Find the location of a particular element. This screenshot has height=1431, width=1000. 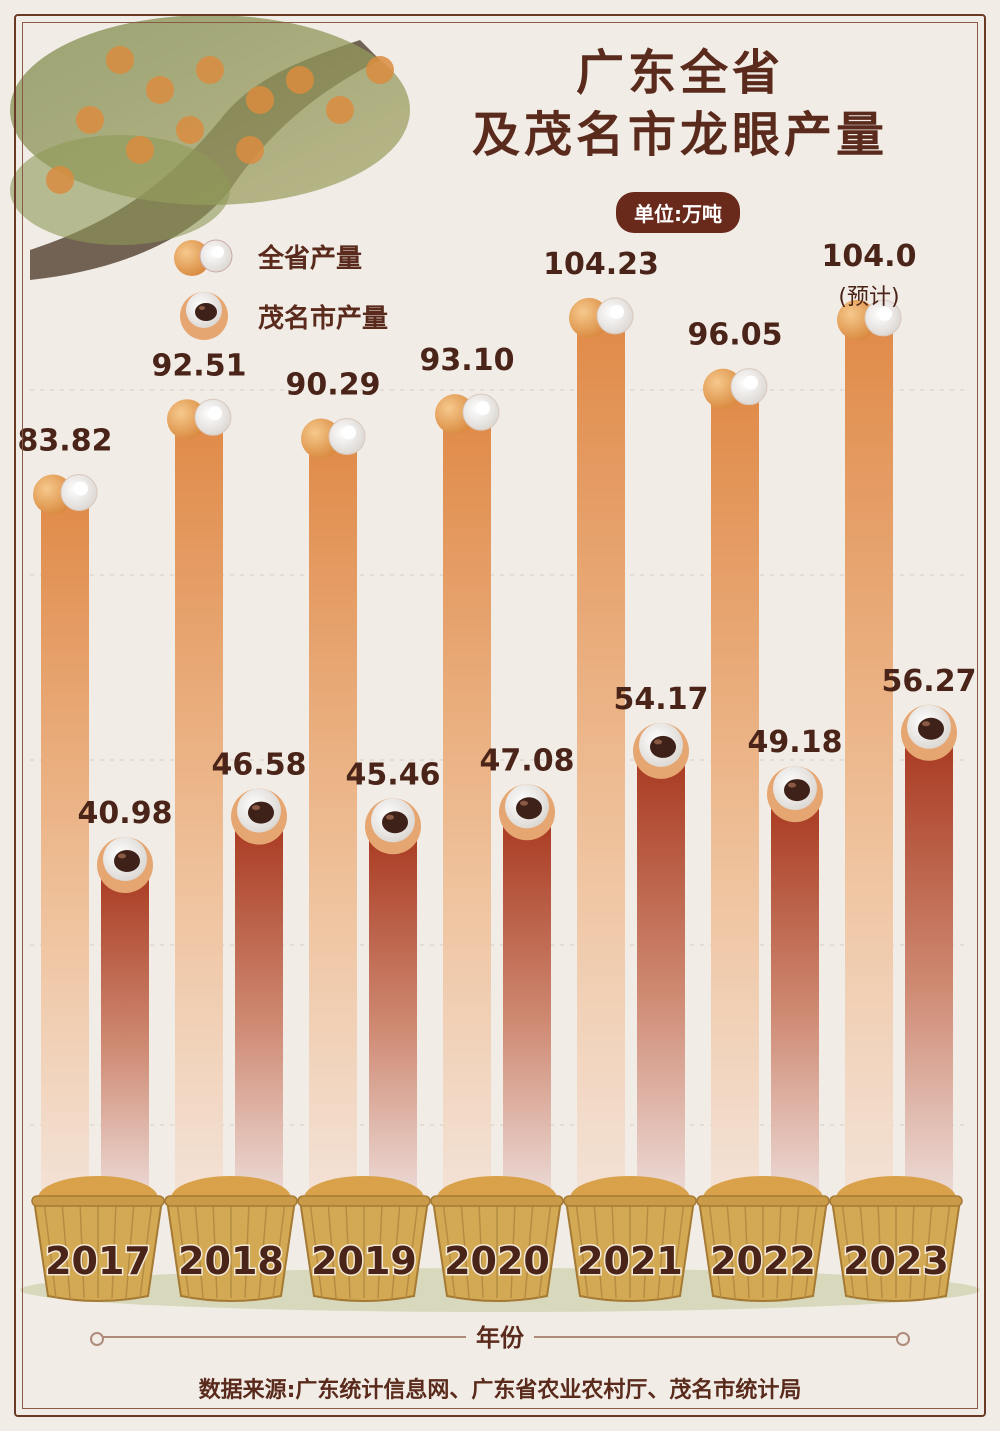

year-label: 2022 is located at coordinates (763, 1261).